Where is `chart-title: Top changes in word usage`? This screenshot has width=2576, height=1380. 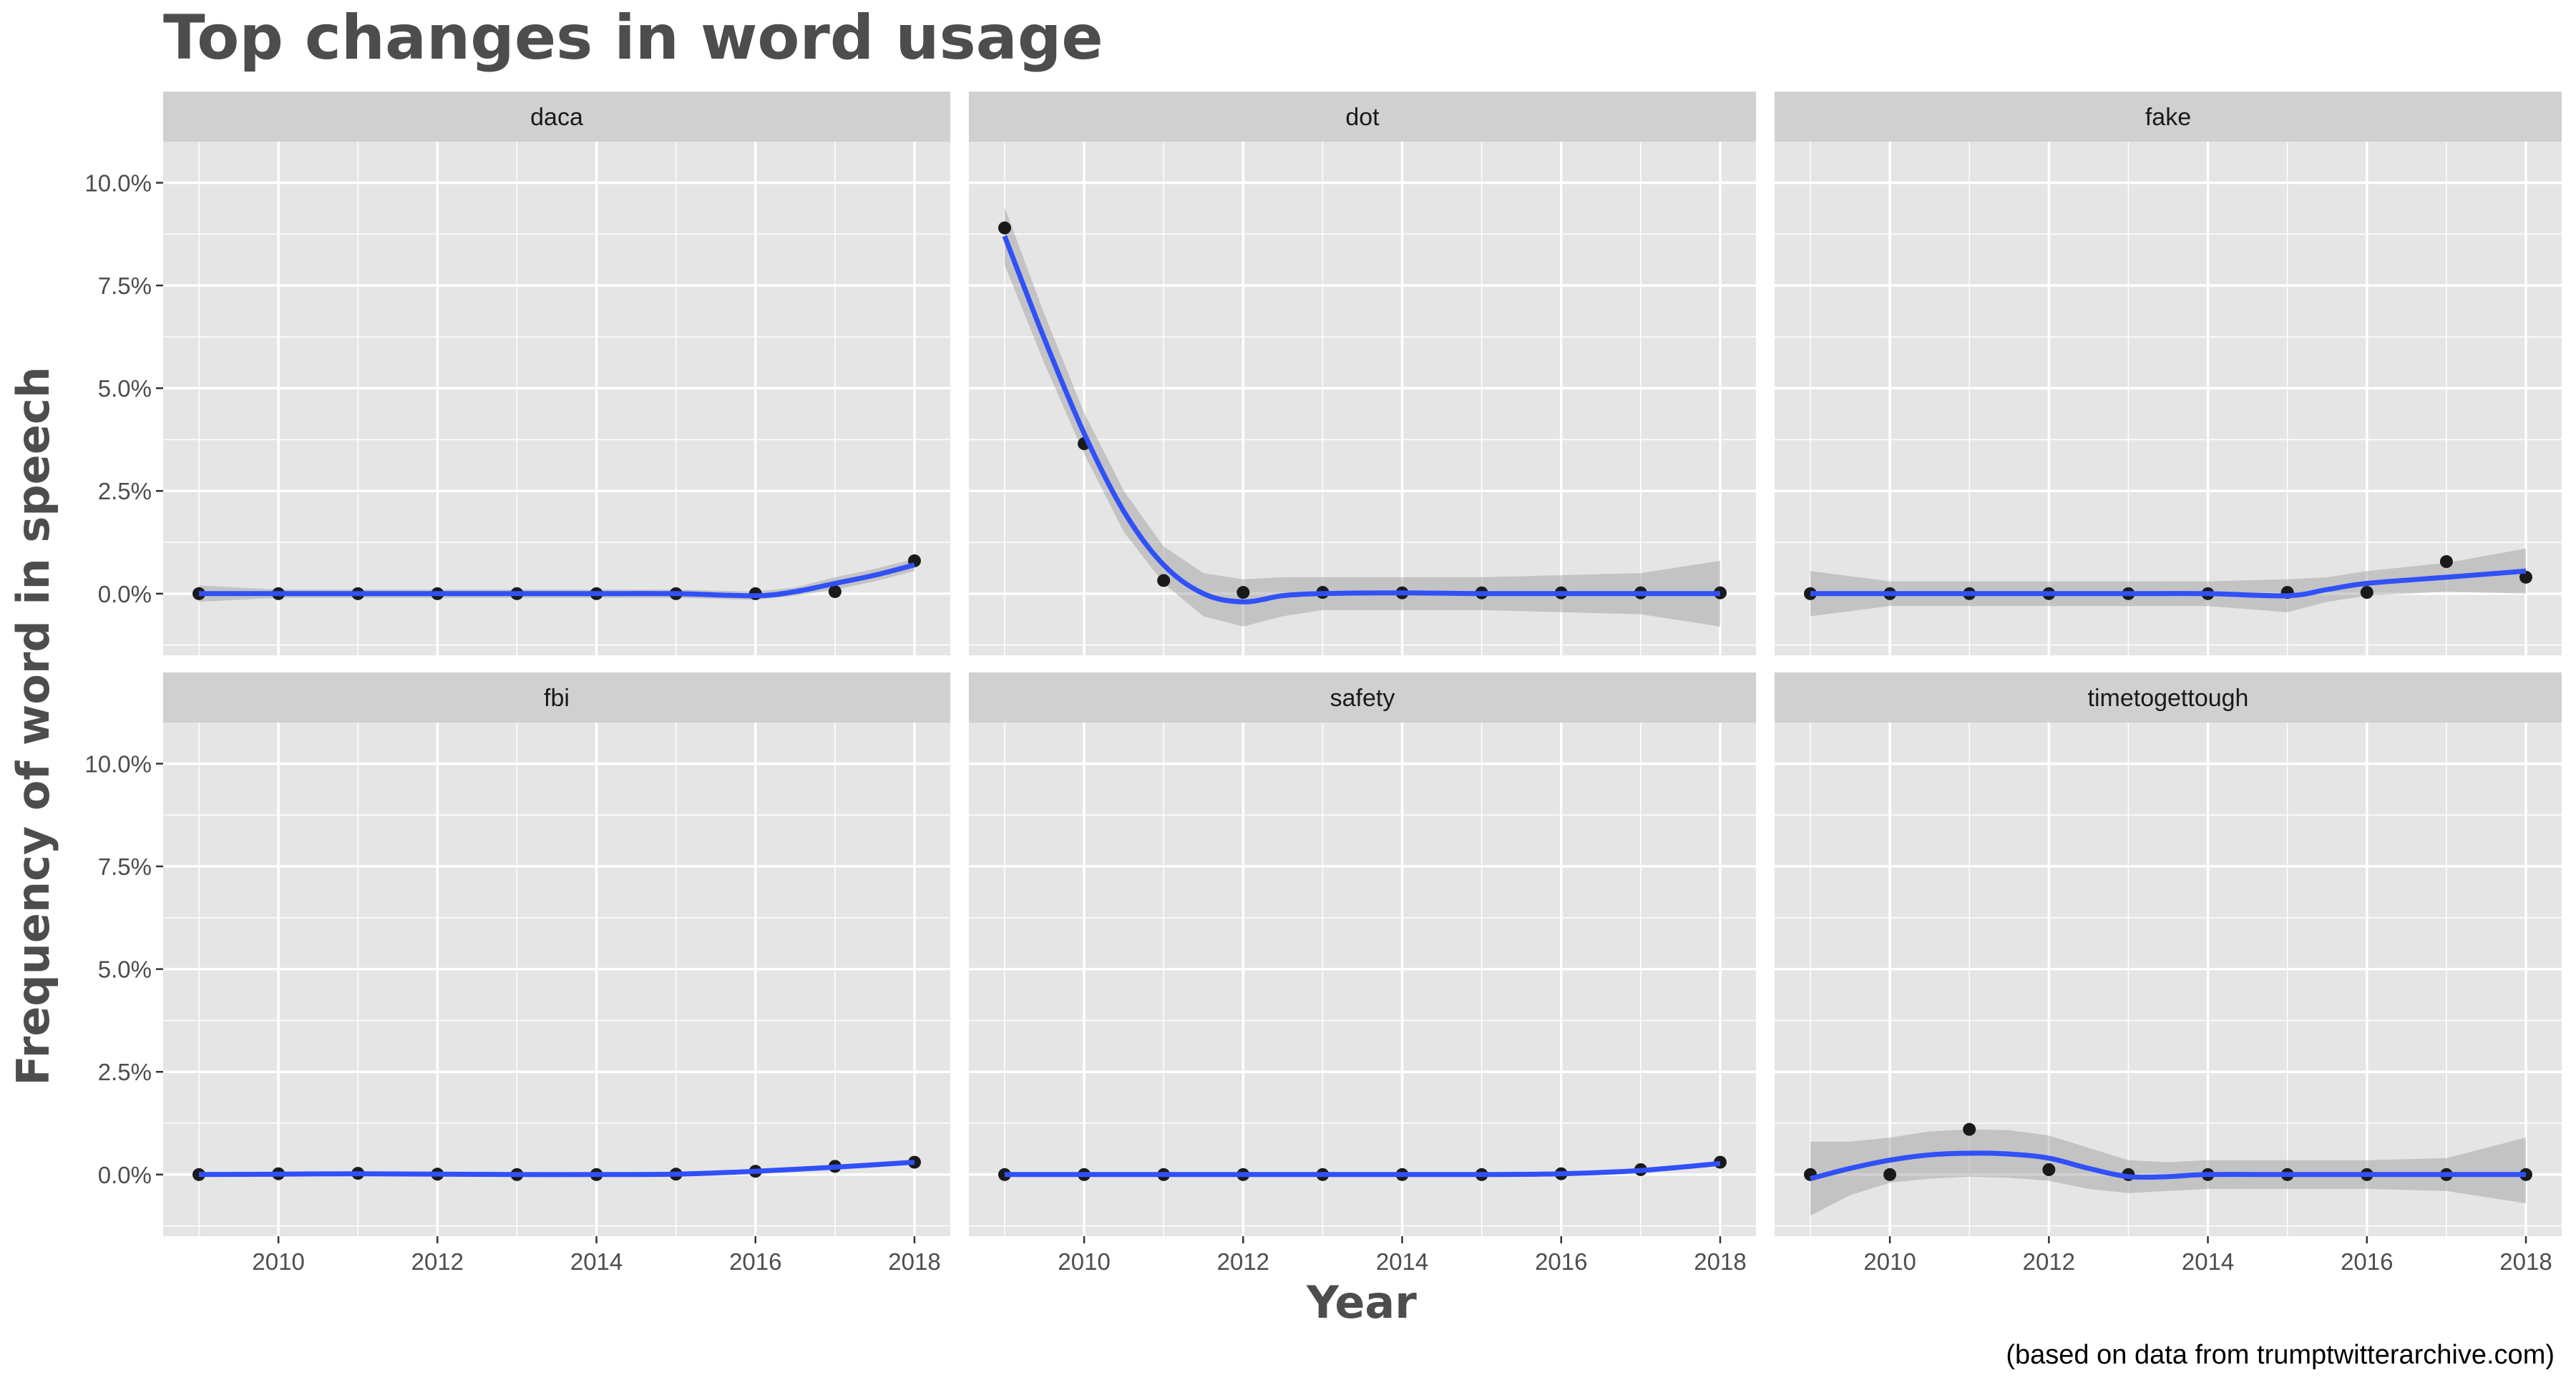
chart-title: Top changes in word usage is located at coordinates (633, 38).